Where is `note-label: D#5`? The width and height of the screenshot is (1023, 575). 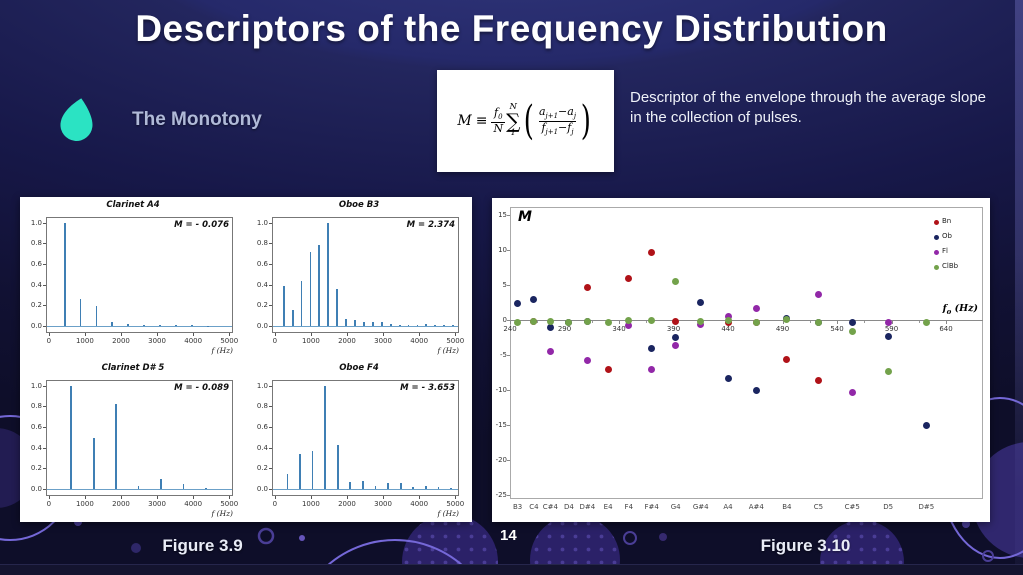
note-label: D#5 is located at coordinates (926, 507).